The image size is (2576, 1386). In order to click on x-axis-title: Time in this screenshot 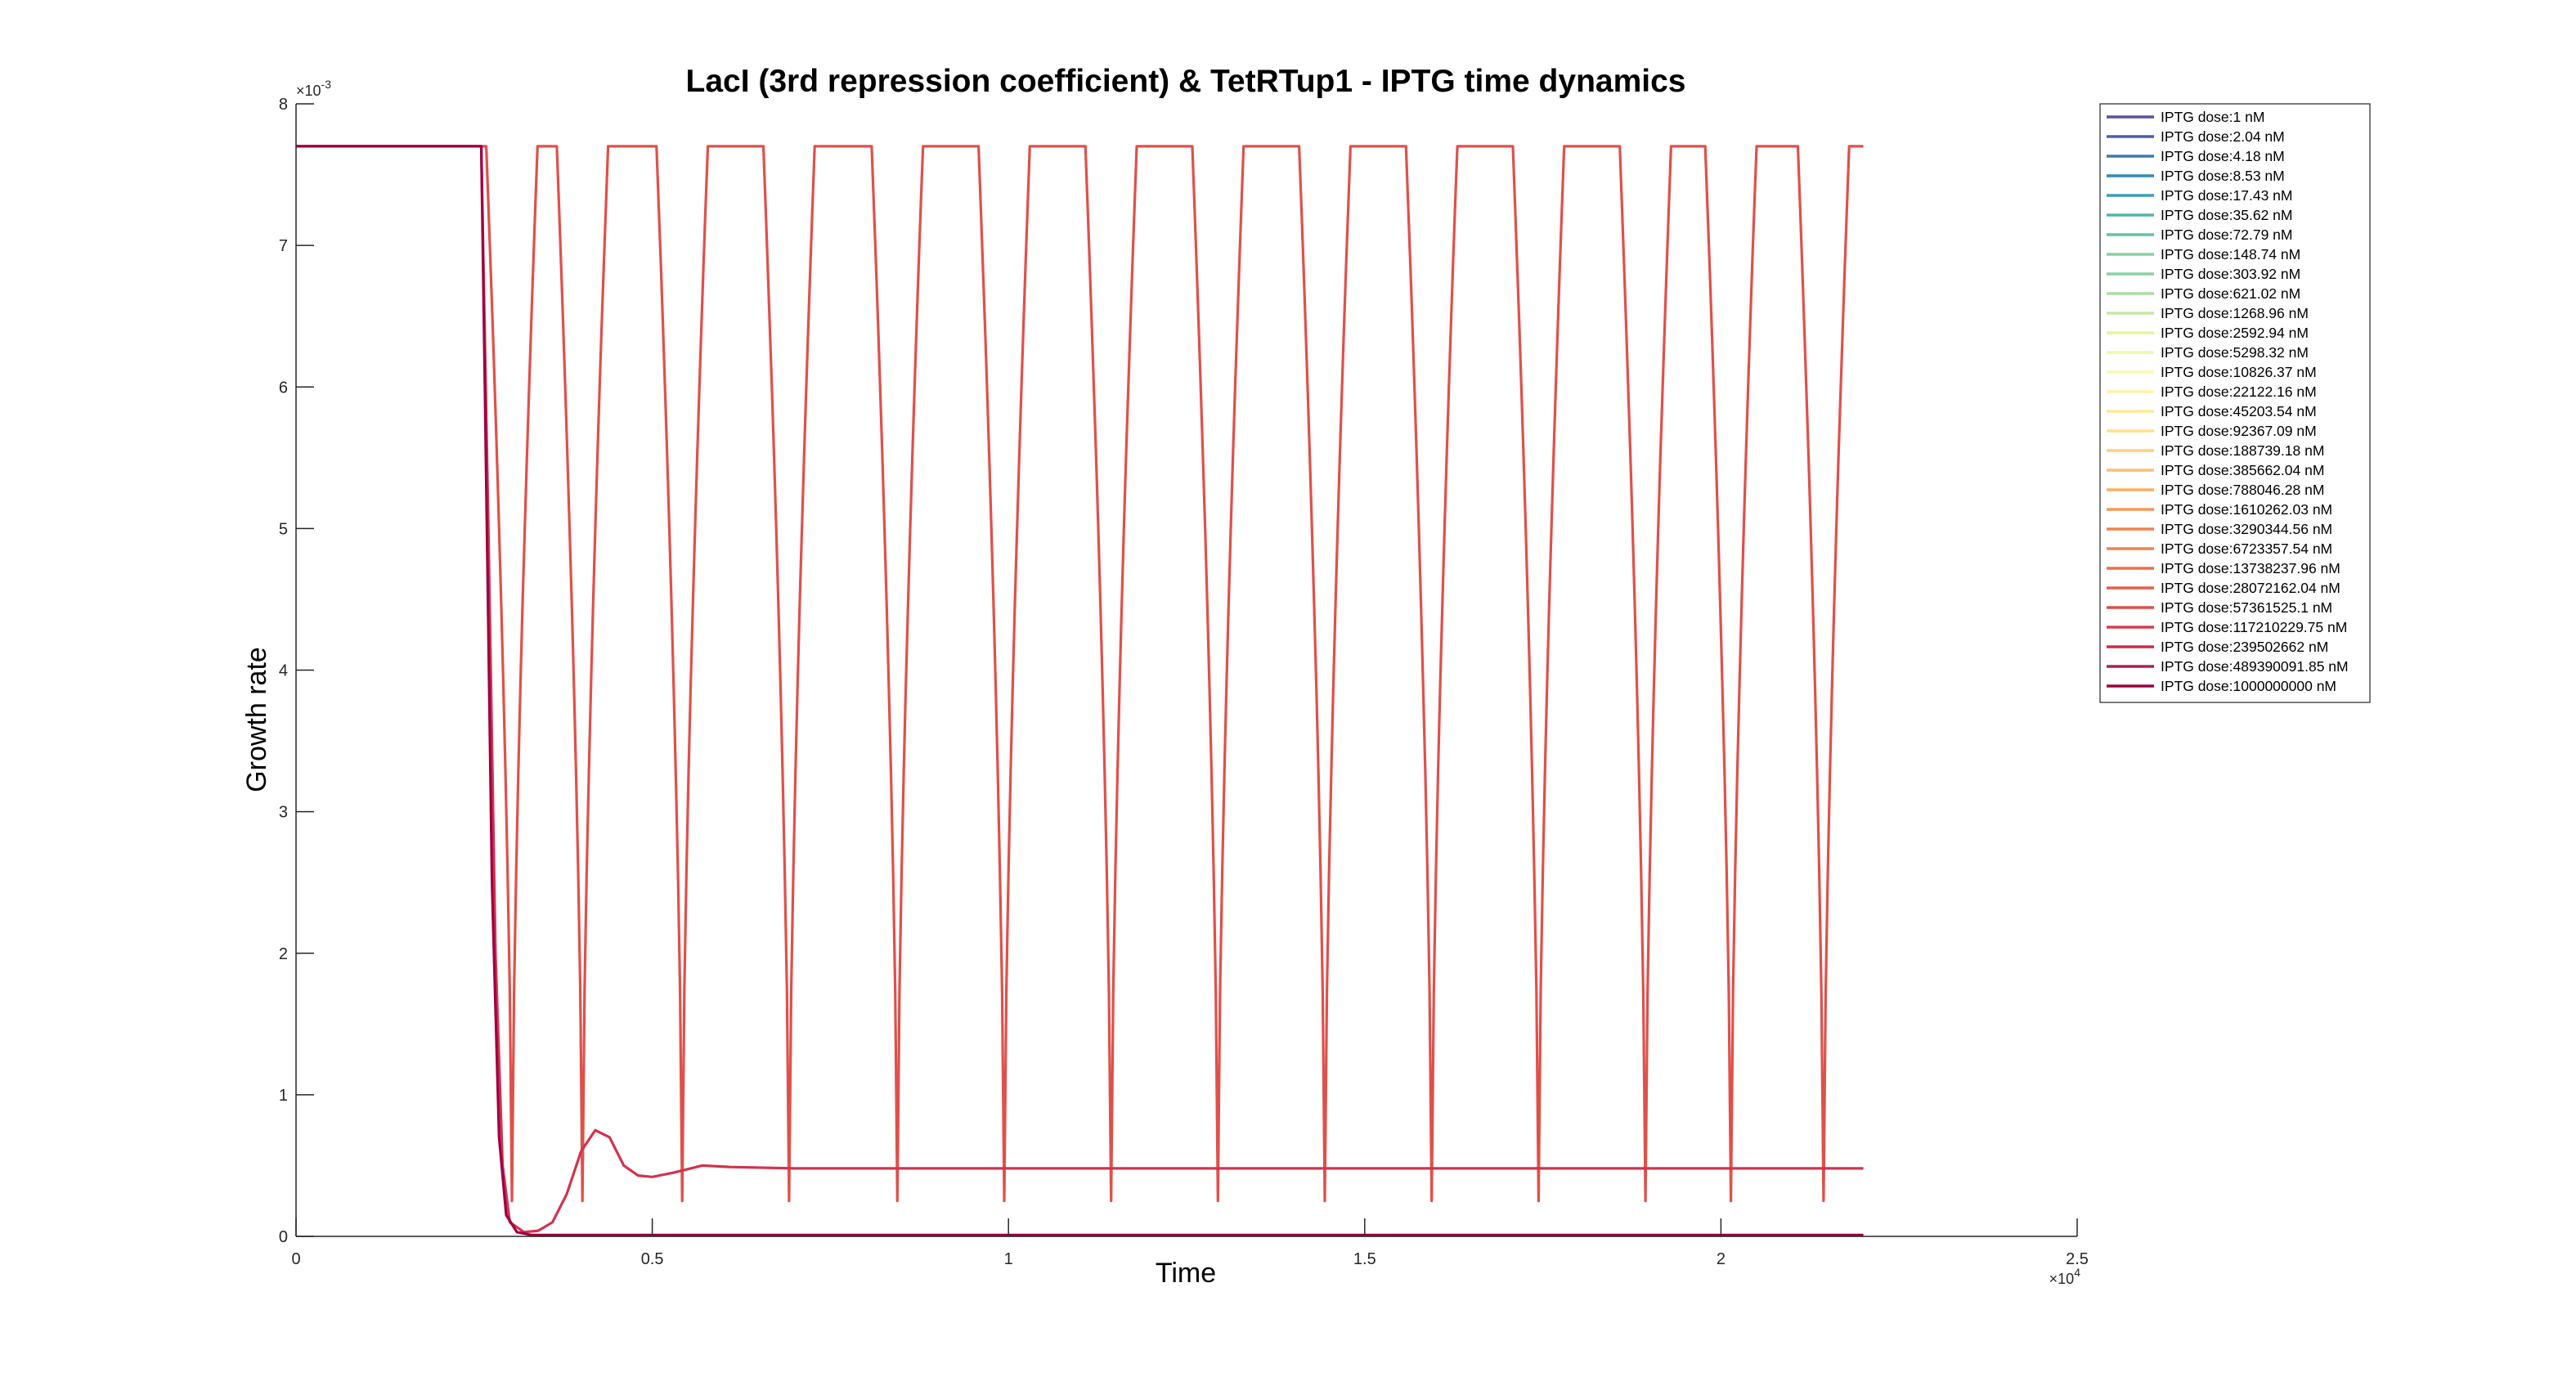, I will do `click(1186, 1273)`.